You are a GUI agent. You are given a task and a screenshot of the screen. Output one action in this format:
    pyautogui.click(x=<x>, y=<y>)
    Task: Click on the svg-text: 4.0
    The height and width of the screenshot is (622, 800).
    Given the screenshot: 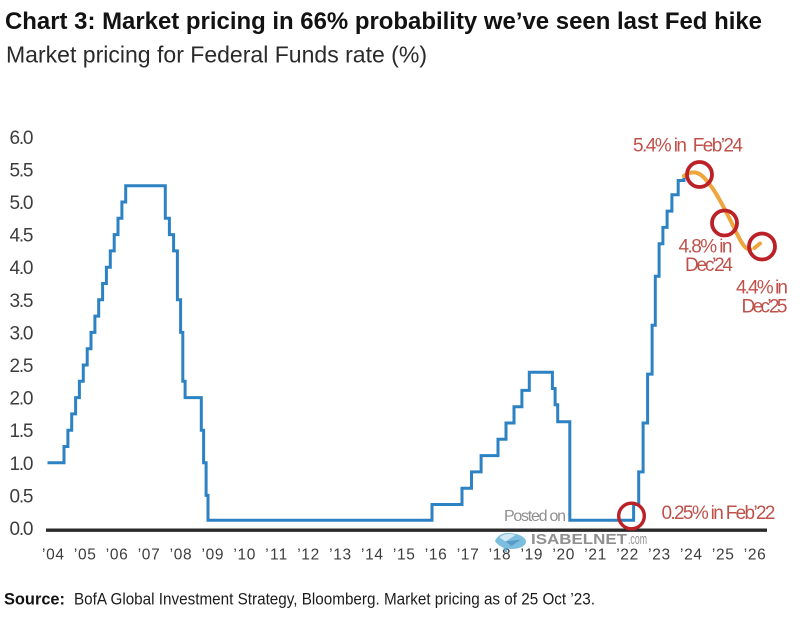 What is the action you would take?
    pyautogui.click(x=22, y=268)
    